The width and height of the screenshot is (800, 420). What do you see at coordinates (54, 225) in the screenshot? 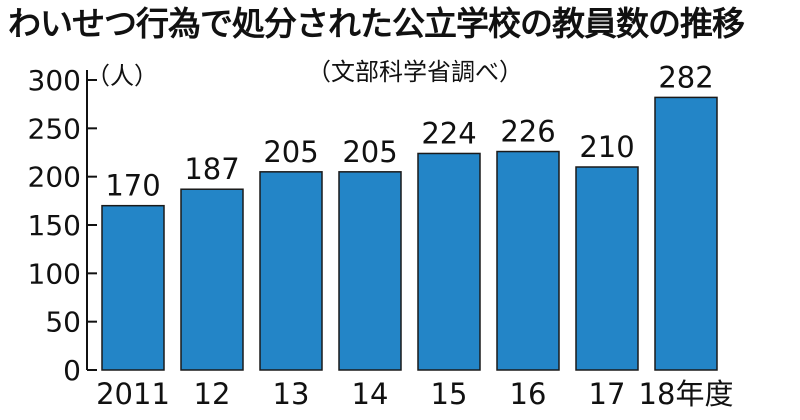
I see `y-tick-label: 150` at bounding box center [54, 225].